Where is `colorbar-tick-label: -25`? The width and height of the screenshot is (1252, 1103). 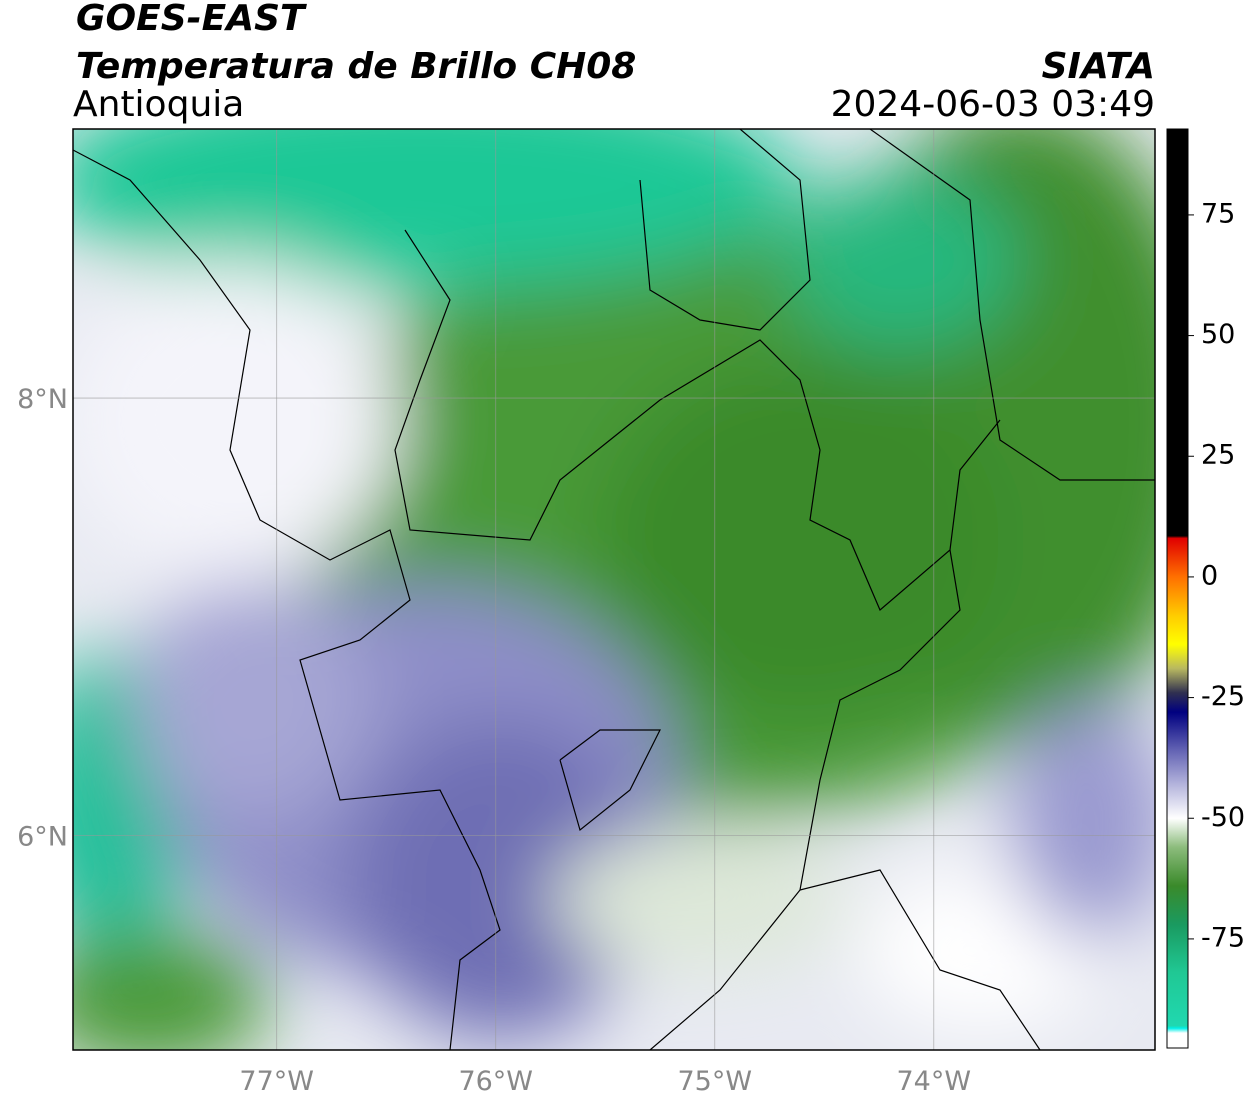 colorbar-tick-label: -25 is located at coordinates (1223, 696).